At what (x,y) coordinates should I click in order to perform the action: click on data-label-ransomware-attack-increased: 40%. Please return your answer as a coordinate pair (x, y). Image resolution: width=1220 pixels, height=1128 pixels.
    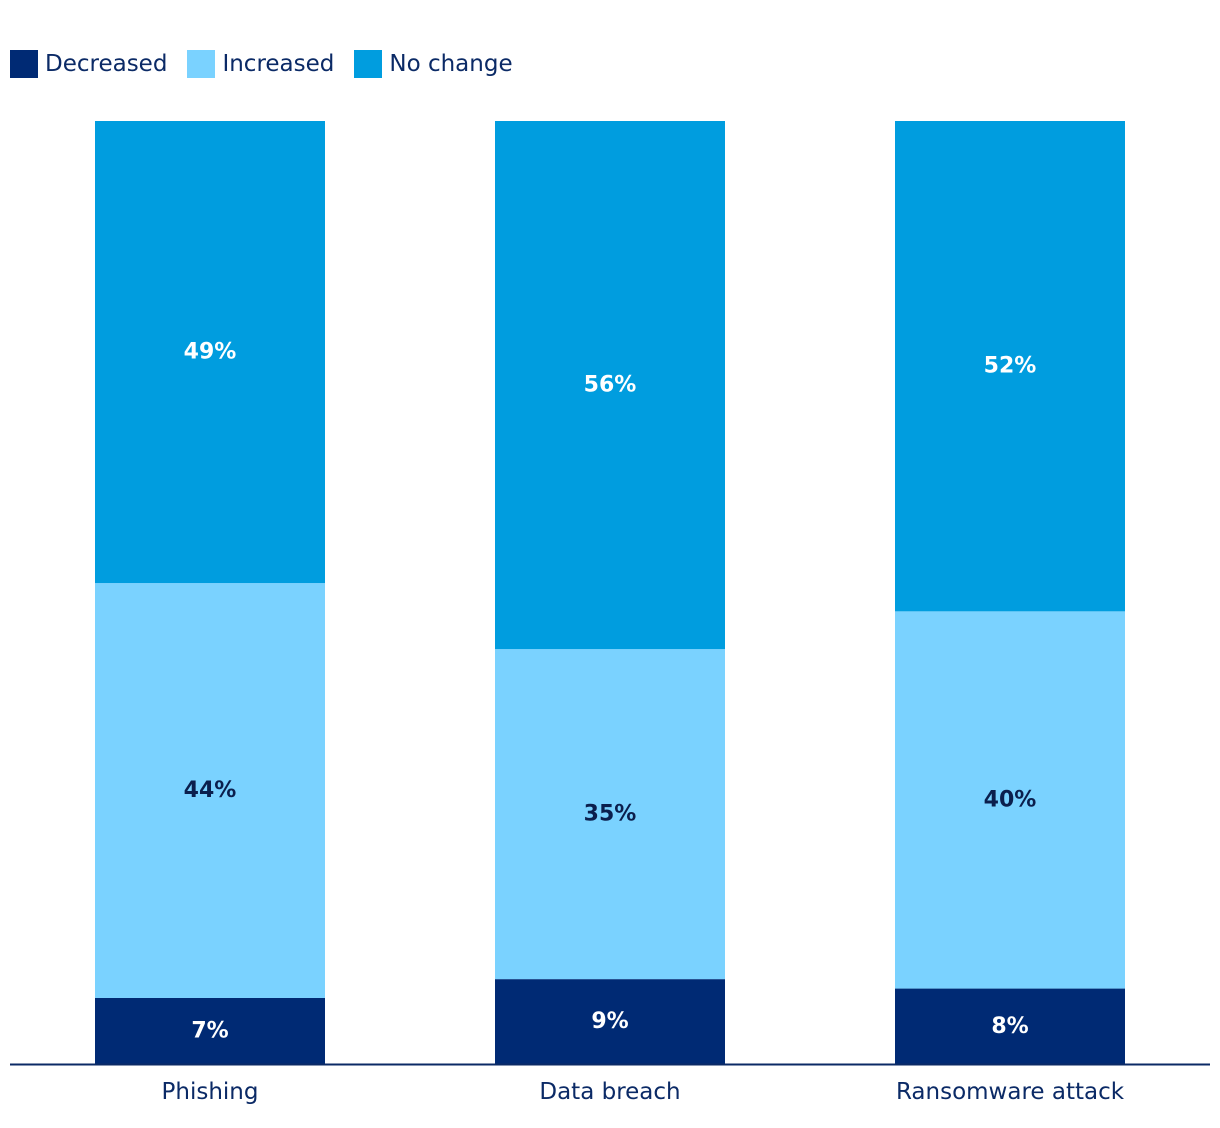
    Looking at the image, I should click on (1010, 799).